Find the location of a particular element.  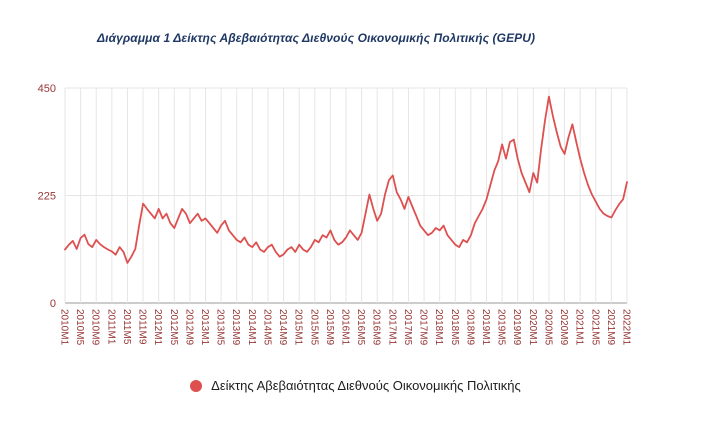

x-tick-label: 2013M5 is located at coordinates (220, 327).